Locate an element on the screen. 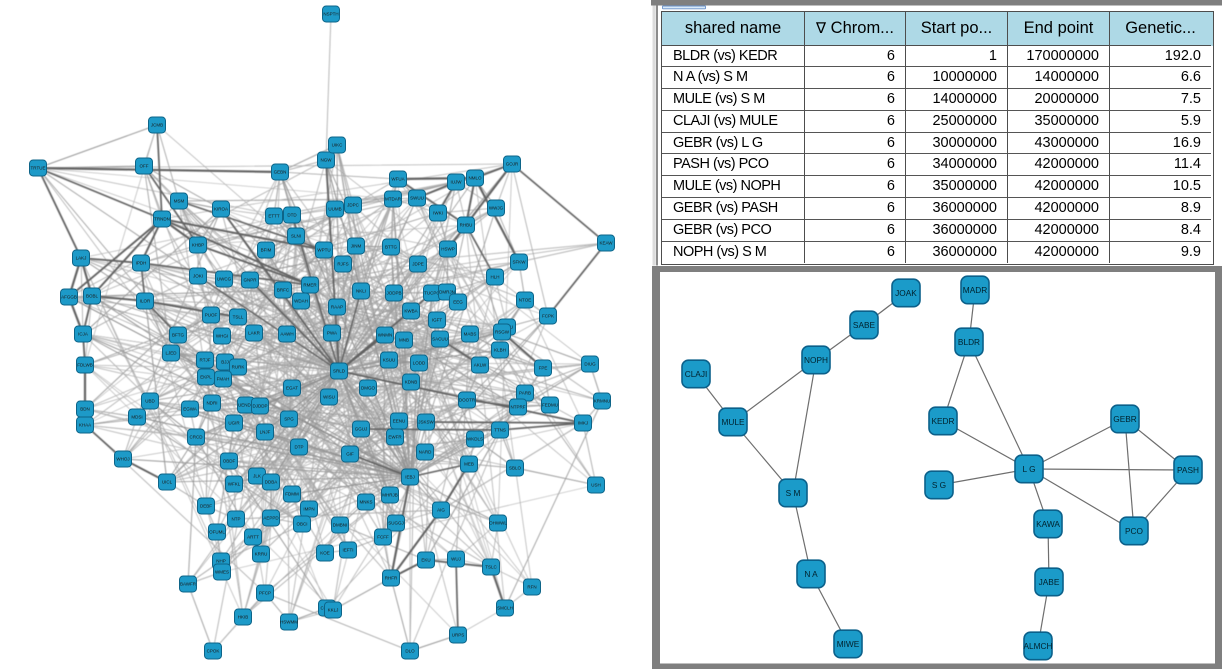 The height and width of the screenshot is (669, 1222). svg-text: KKLJ is located at coordinates (333, 610).